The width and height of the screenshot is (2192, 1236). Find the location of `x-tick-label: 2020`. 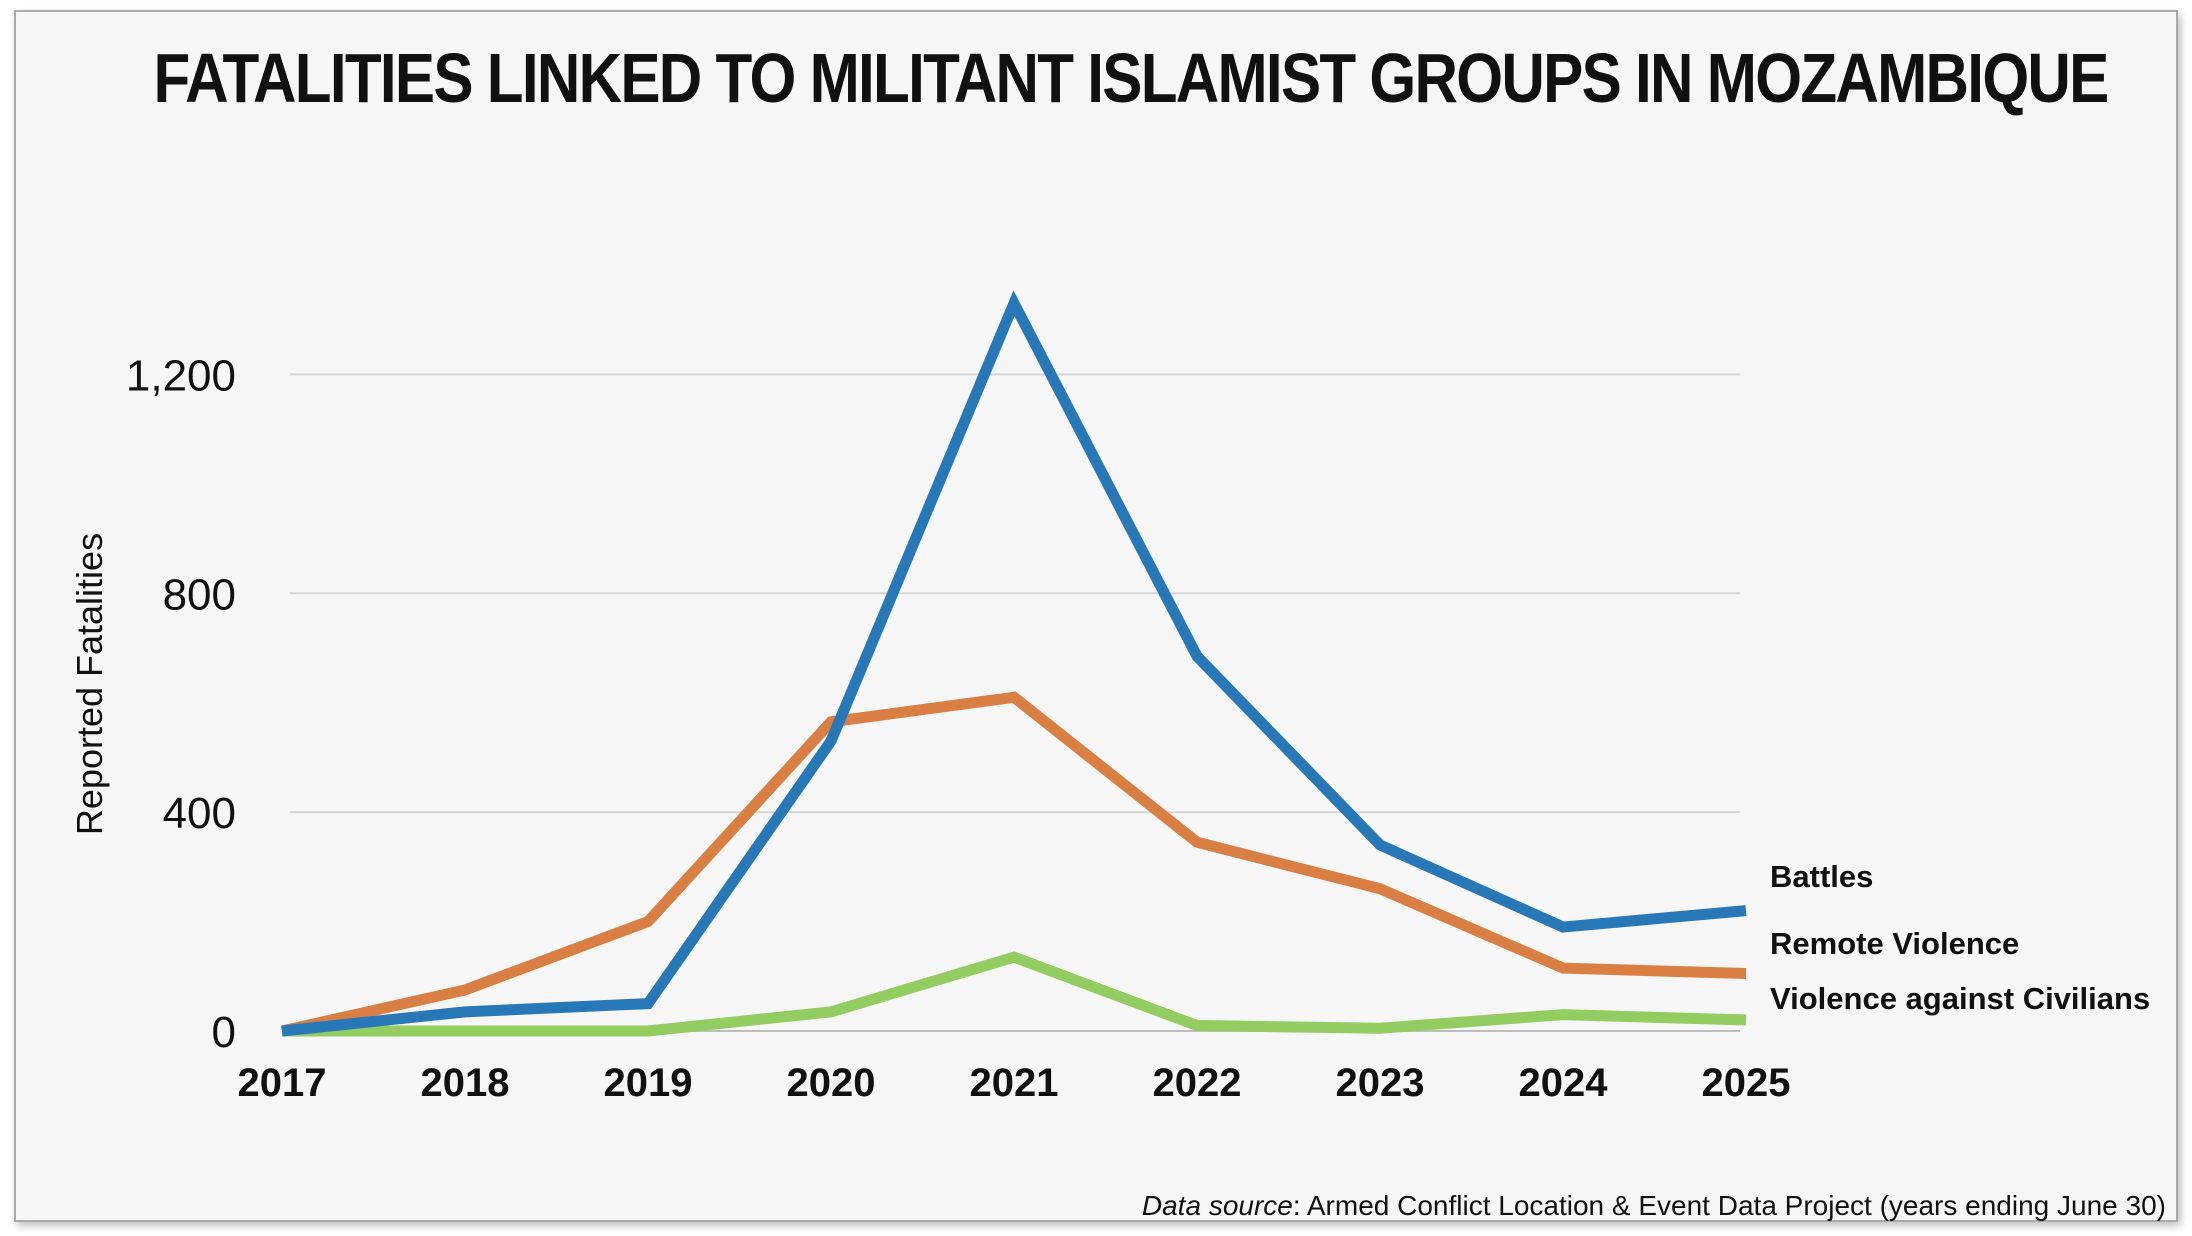

x-tick-label: 2020 is located at coordinates (831, 1083).